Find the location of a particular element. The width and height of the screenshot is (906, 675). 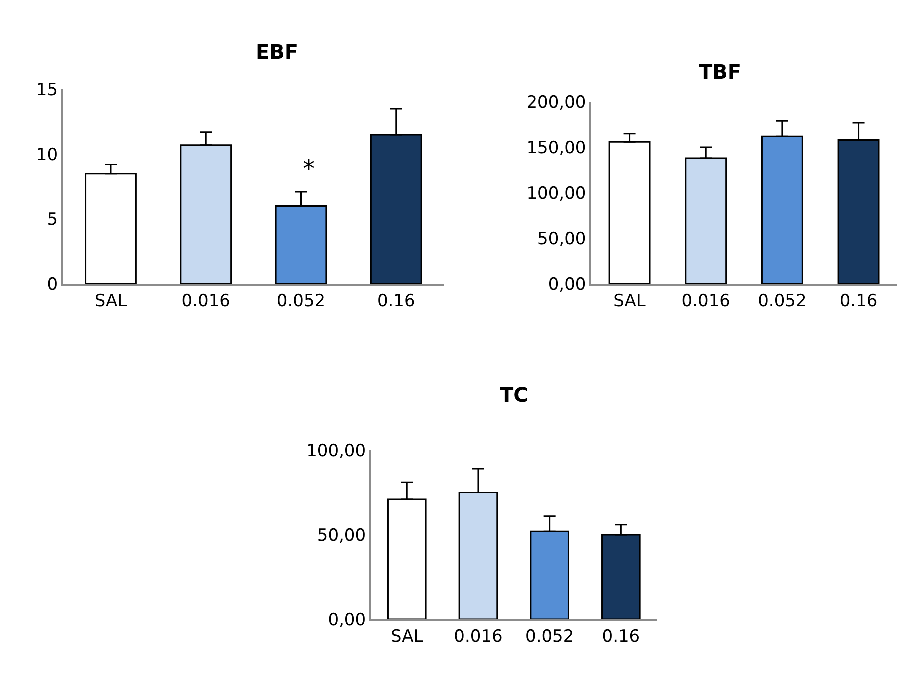

y-tick-label: 0 is located at coordinates (52, 285).